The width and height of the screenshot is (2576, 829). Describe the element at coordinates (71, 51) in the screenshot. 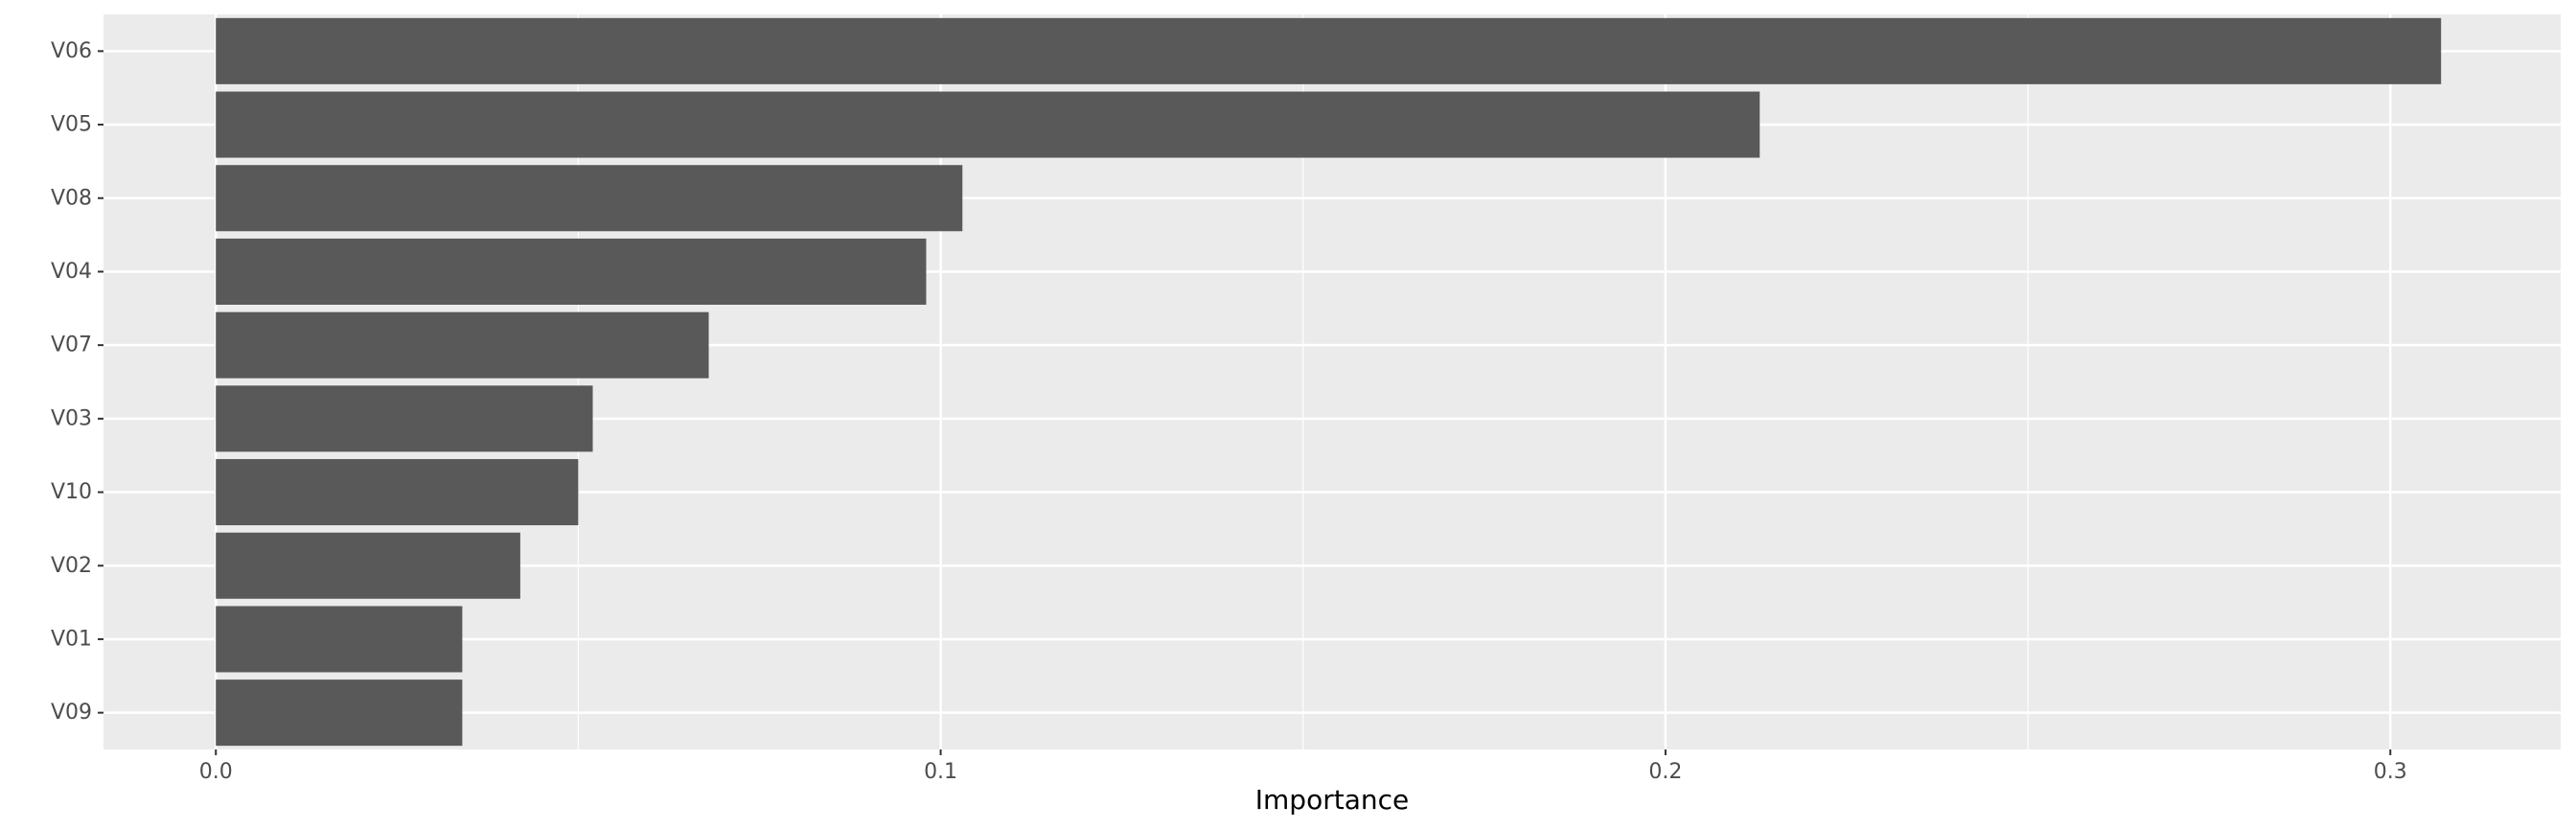

I see `y-tick-label: V06` at that location.